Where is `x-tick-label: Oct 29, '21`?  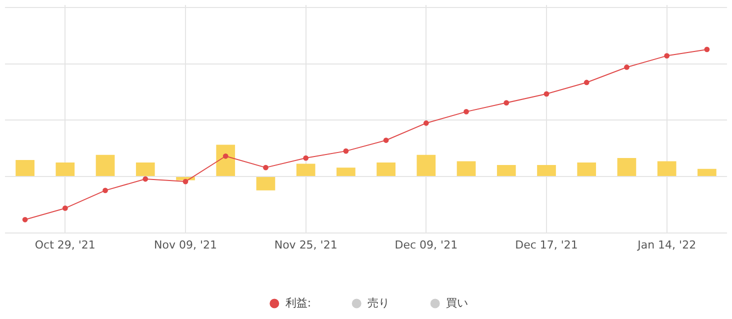
x-tick-label: Oct 29, '21 is located at coordinates (65, 245).